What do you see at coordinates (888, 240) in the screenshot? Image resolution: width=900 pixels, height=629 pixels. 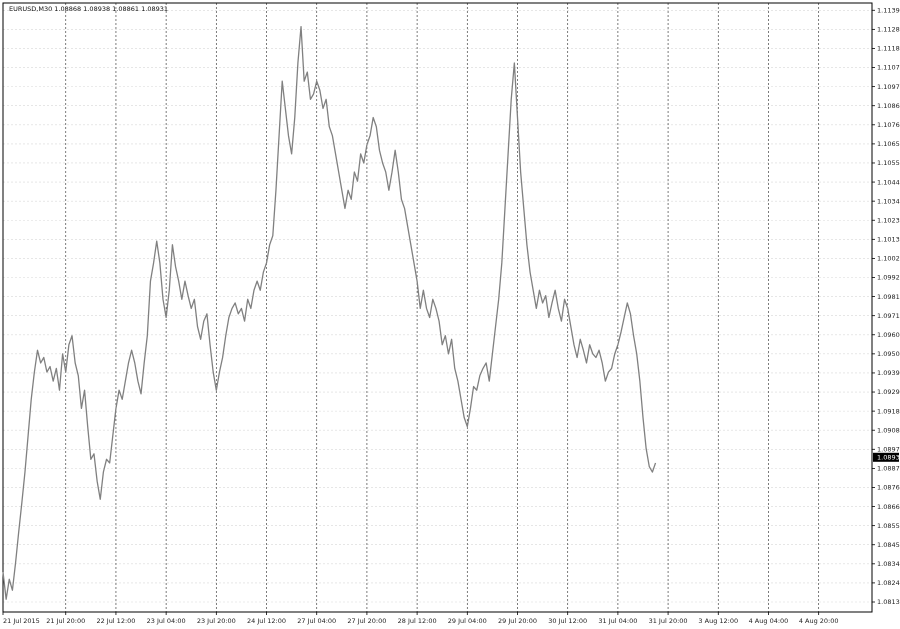 I see `y-tick-label: 1.10130` at bounding box center [888, 240].